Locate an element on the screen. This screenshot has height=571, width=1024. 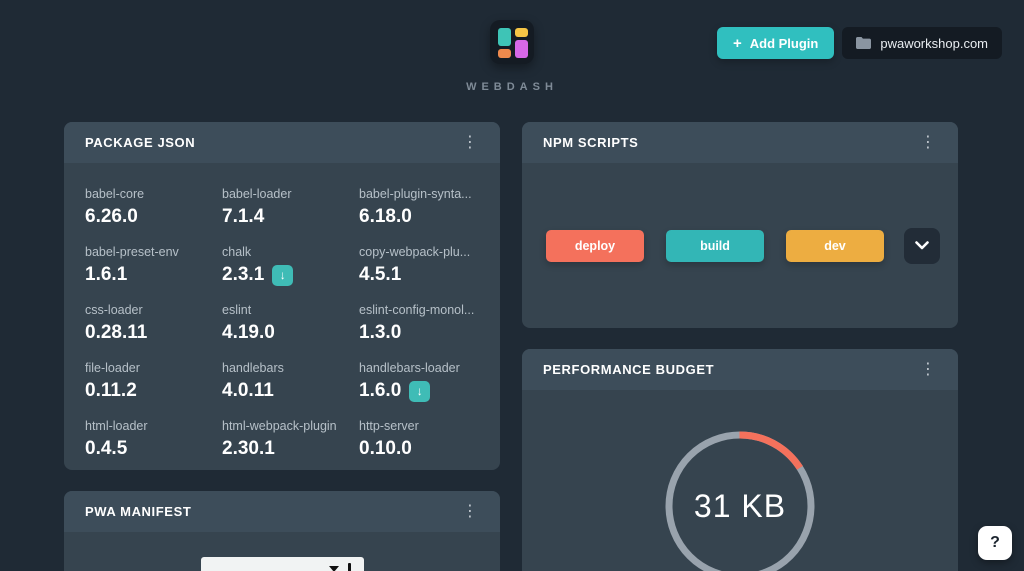
app-header: WEBDASH is located at coordinates (512, 56).